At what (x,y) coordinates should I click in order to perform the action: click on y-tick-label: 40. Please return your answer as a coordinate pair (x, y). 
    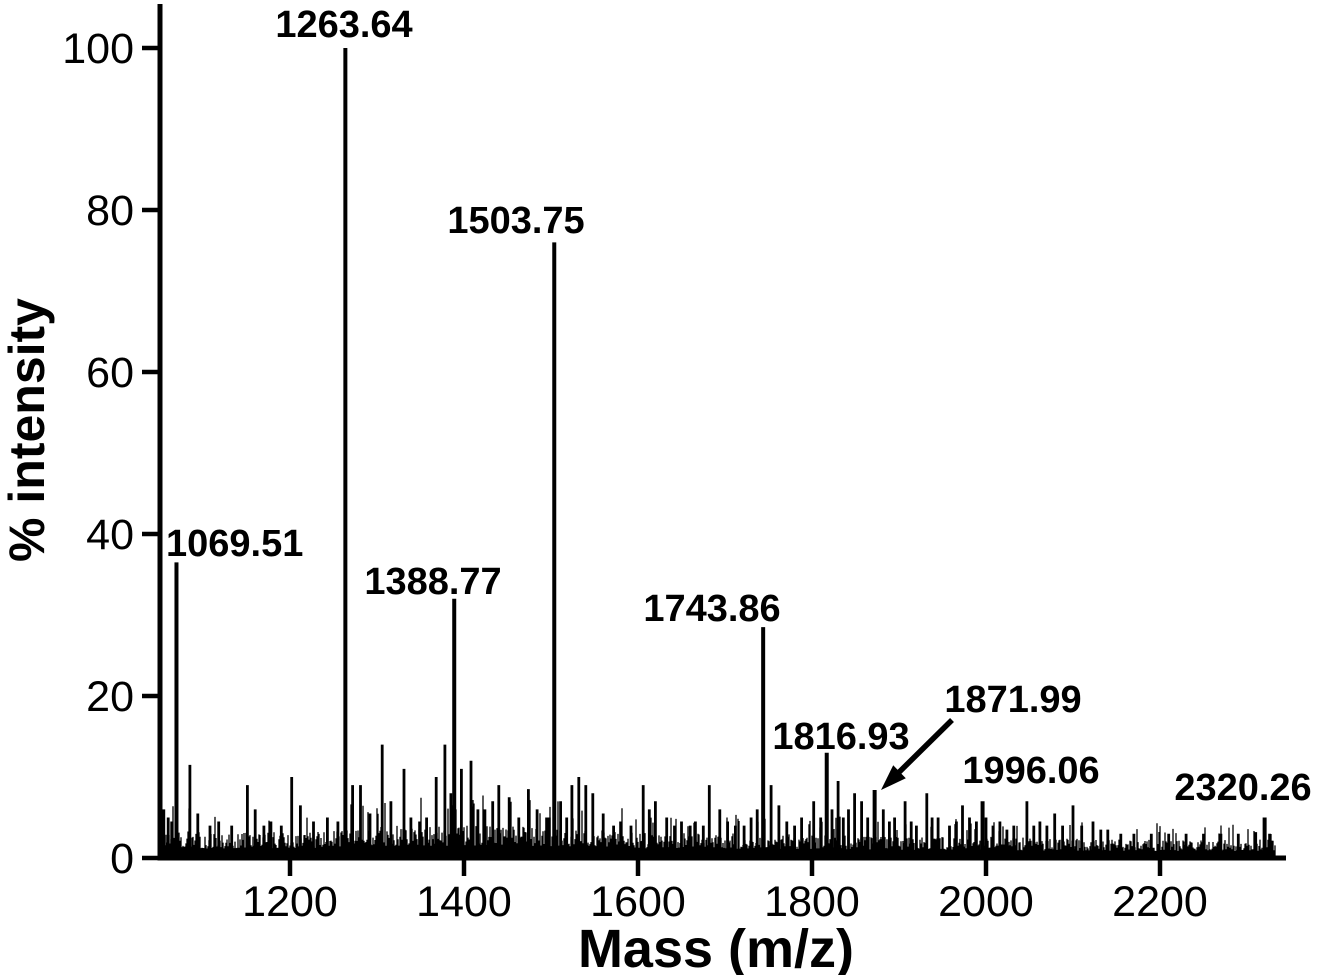
    Looking at the image, I should click on (110, 535).